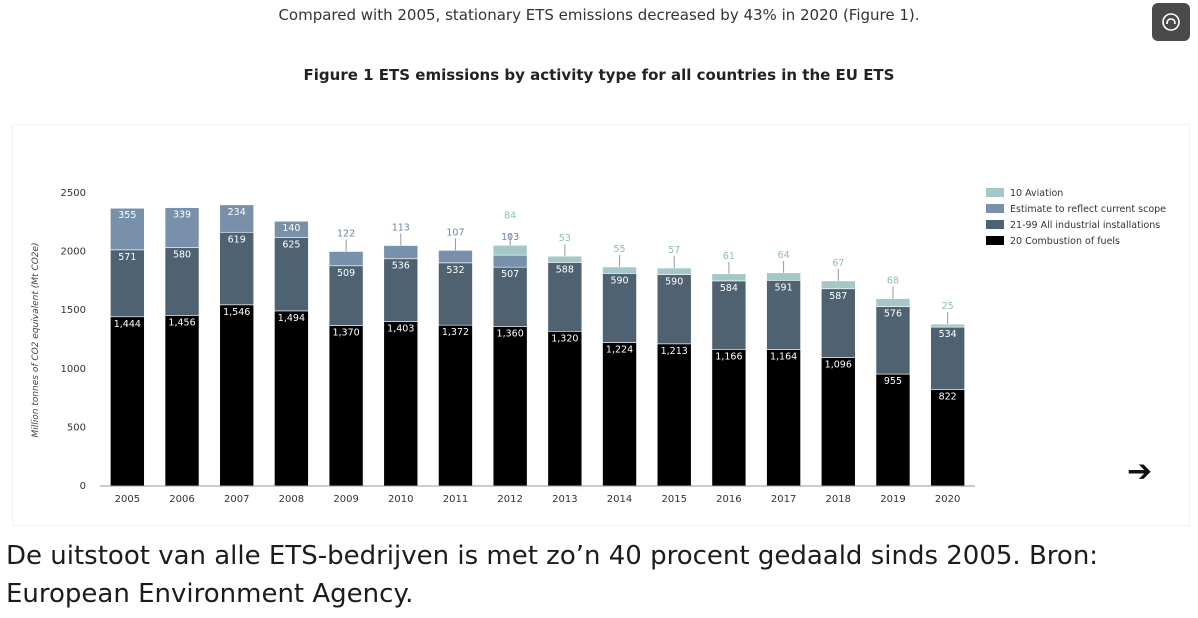  Describe the element at coordinates (565, 269) in the screenshot. I see `data-label: 588` at that location.